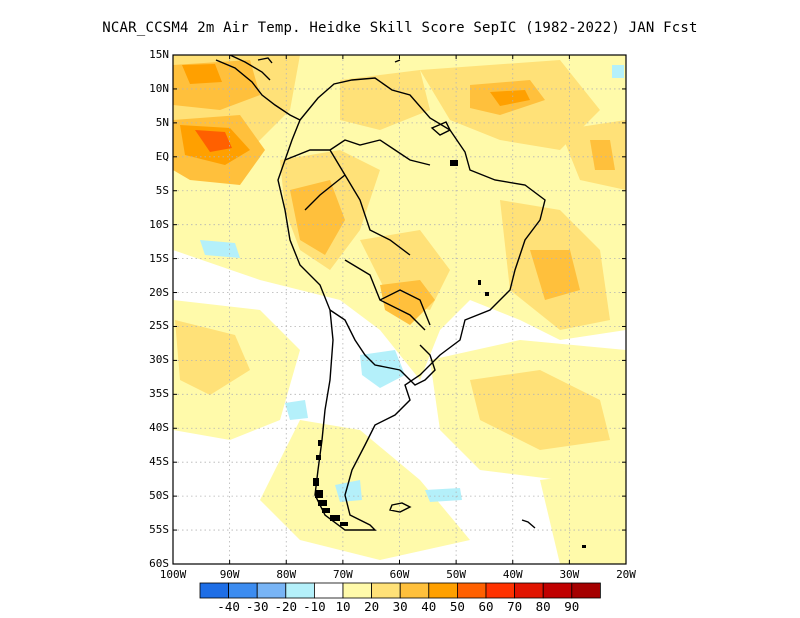  What do you see at coordinates (486, 606) in the screenshot?
I see `colorbar-label: 60` at bounding box center [486, 606].